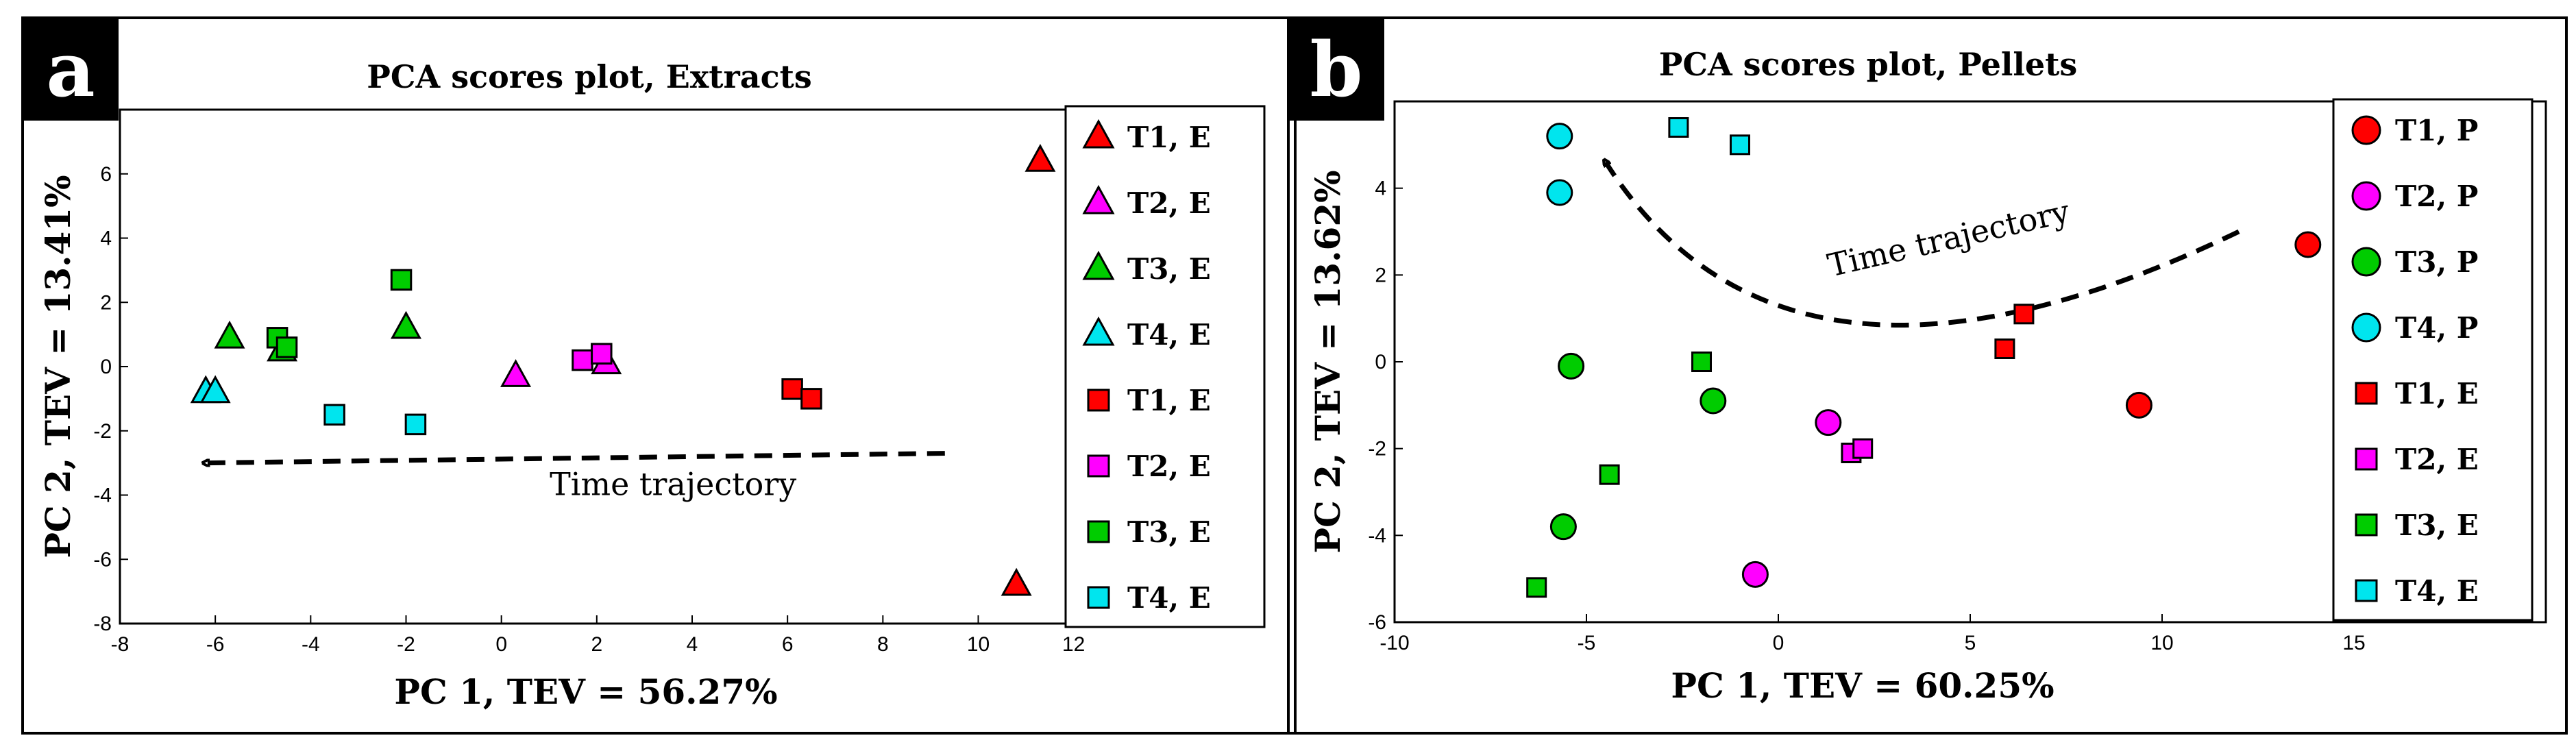  What do you see at coordinates (406, 644) in the screenshot?
I see `x-tick-label: -2` at bounding box center [406, 644].